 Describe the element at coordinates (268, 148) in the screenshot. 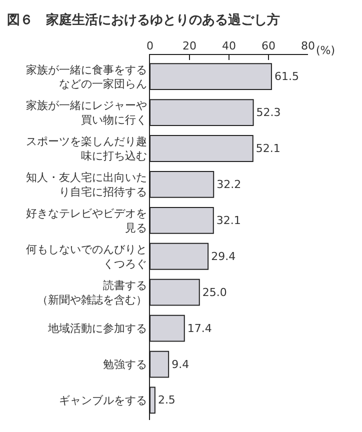

I see `data-label: 52.1` at that location.